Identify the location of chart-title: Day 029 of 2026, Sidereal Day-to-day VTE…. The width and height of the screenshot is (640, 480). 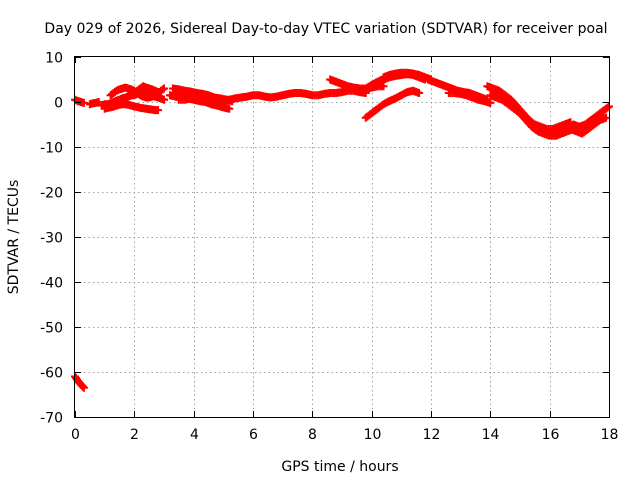
(325, 29).